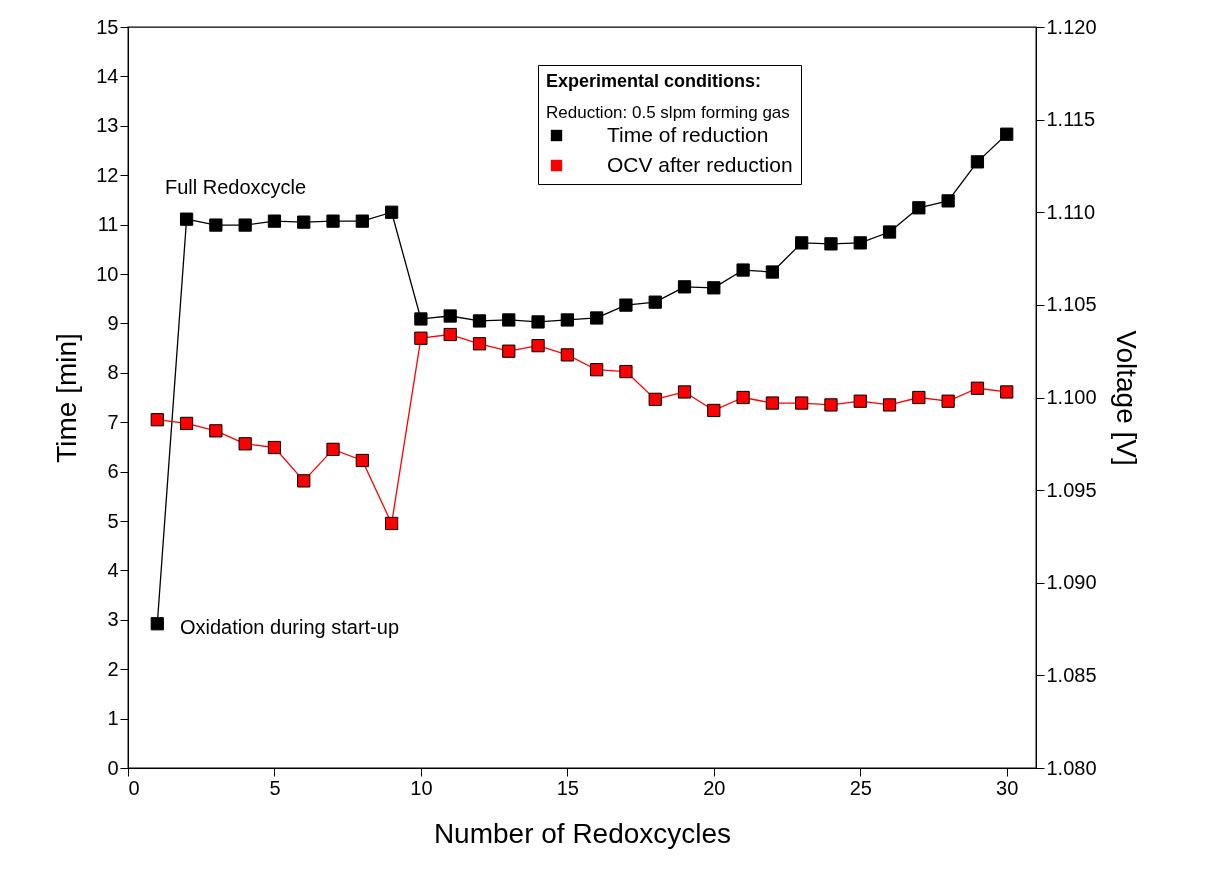  Describe the element at coordinates (860, 787) in the screenshot. I see `x-tick-label: 25` at that location.